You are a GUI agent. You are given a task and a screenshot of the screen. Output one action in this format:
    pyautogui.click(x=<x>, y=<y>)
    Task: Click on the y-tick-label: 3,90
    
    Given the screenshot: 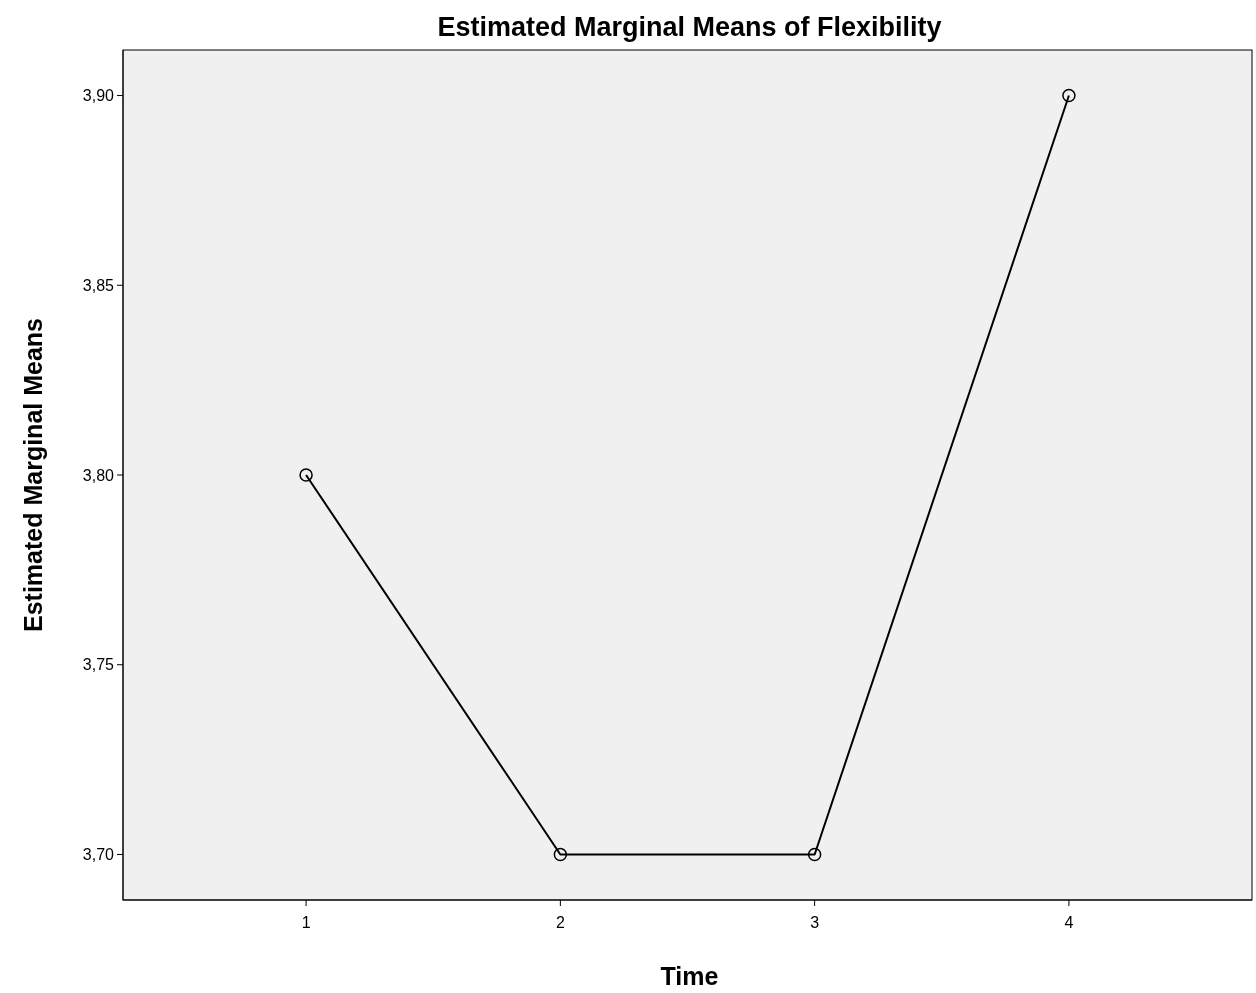 What is the action you would take?
    pyautogui.click(x=98, y=96)
    